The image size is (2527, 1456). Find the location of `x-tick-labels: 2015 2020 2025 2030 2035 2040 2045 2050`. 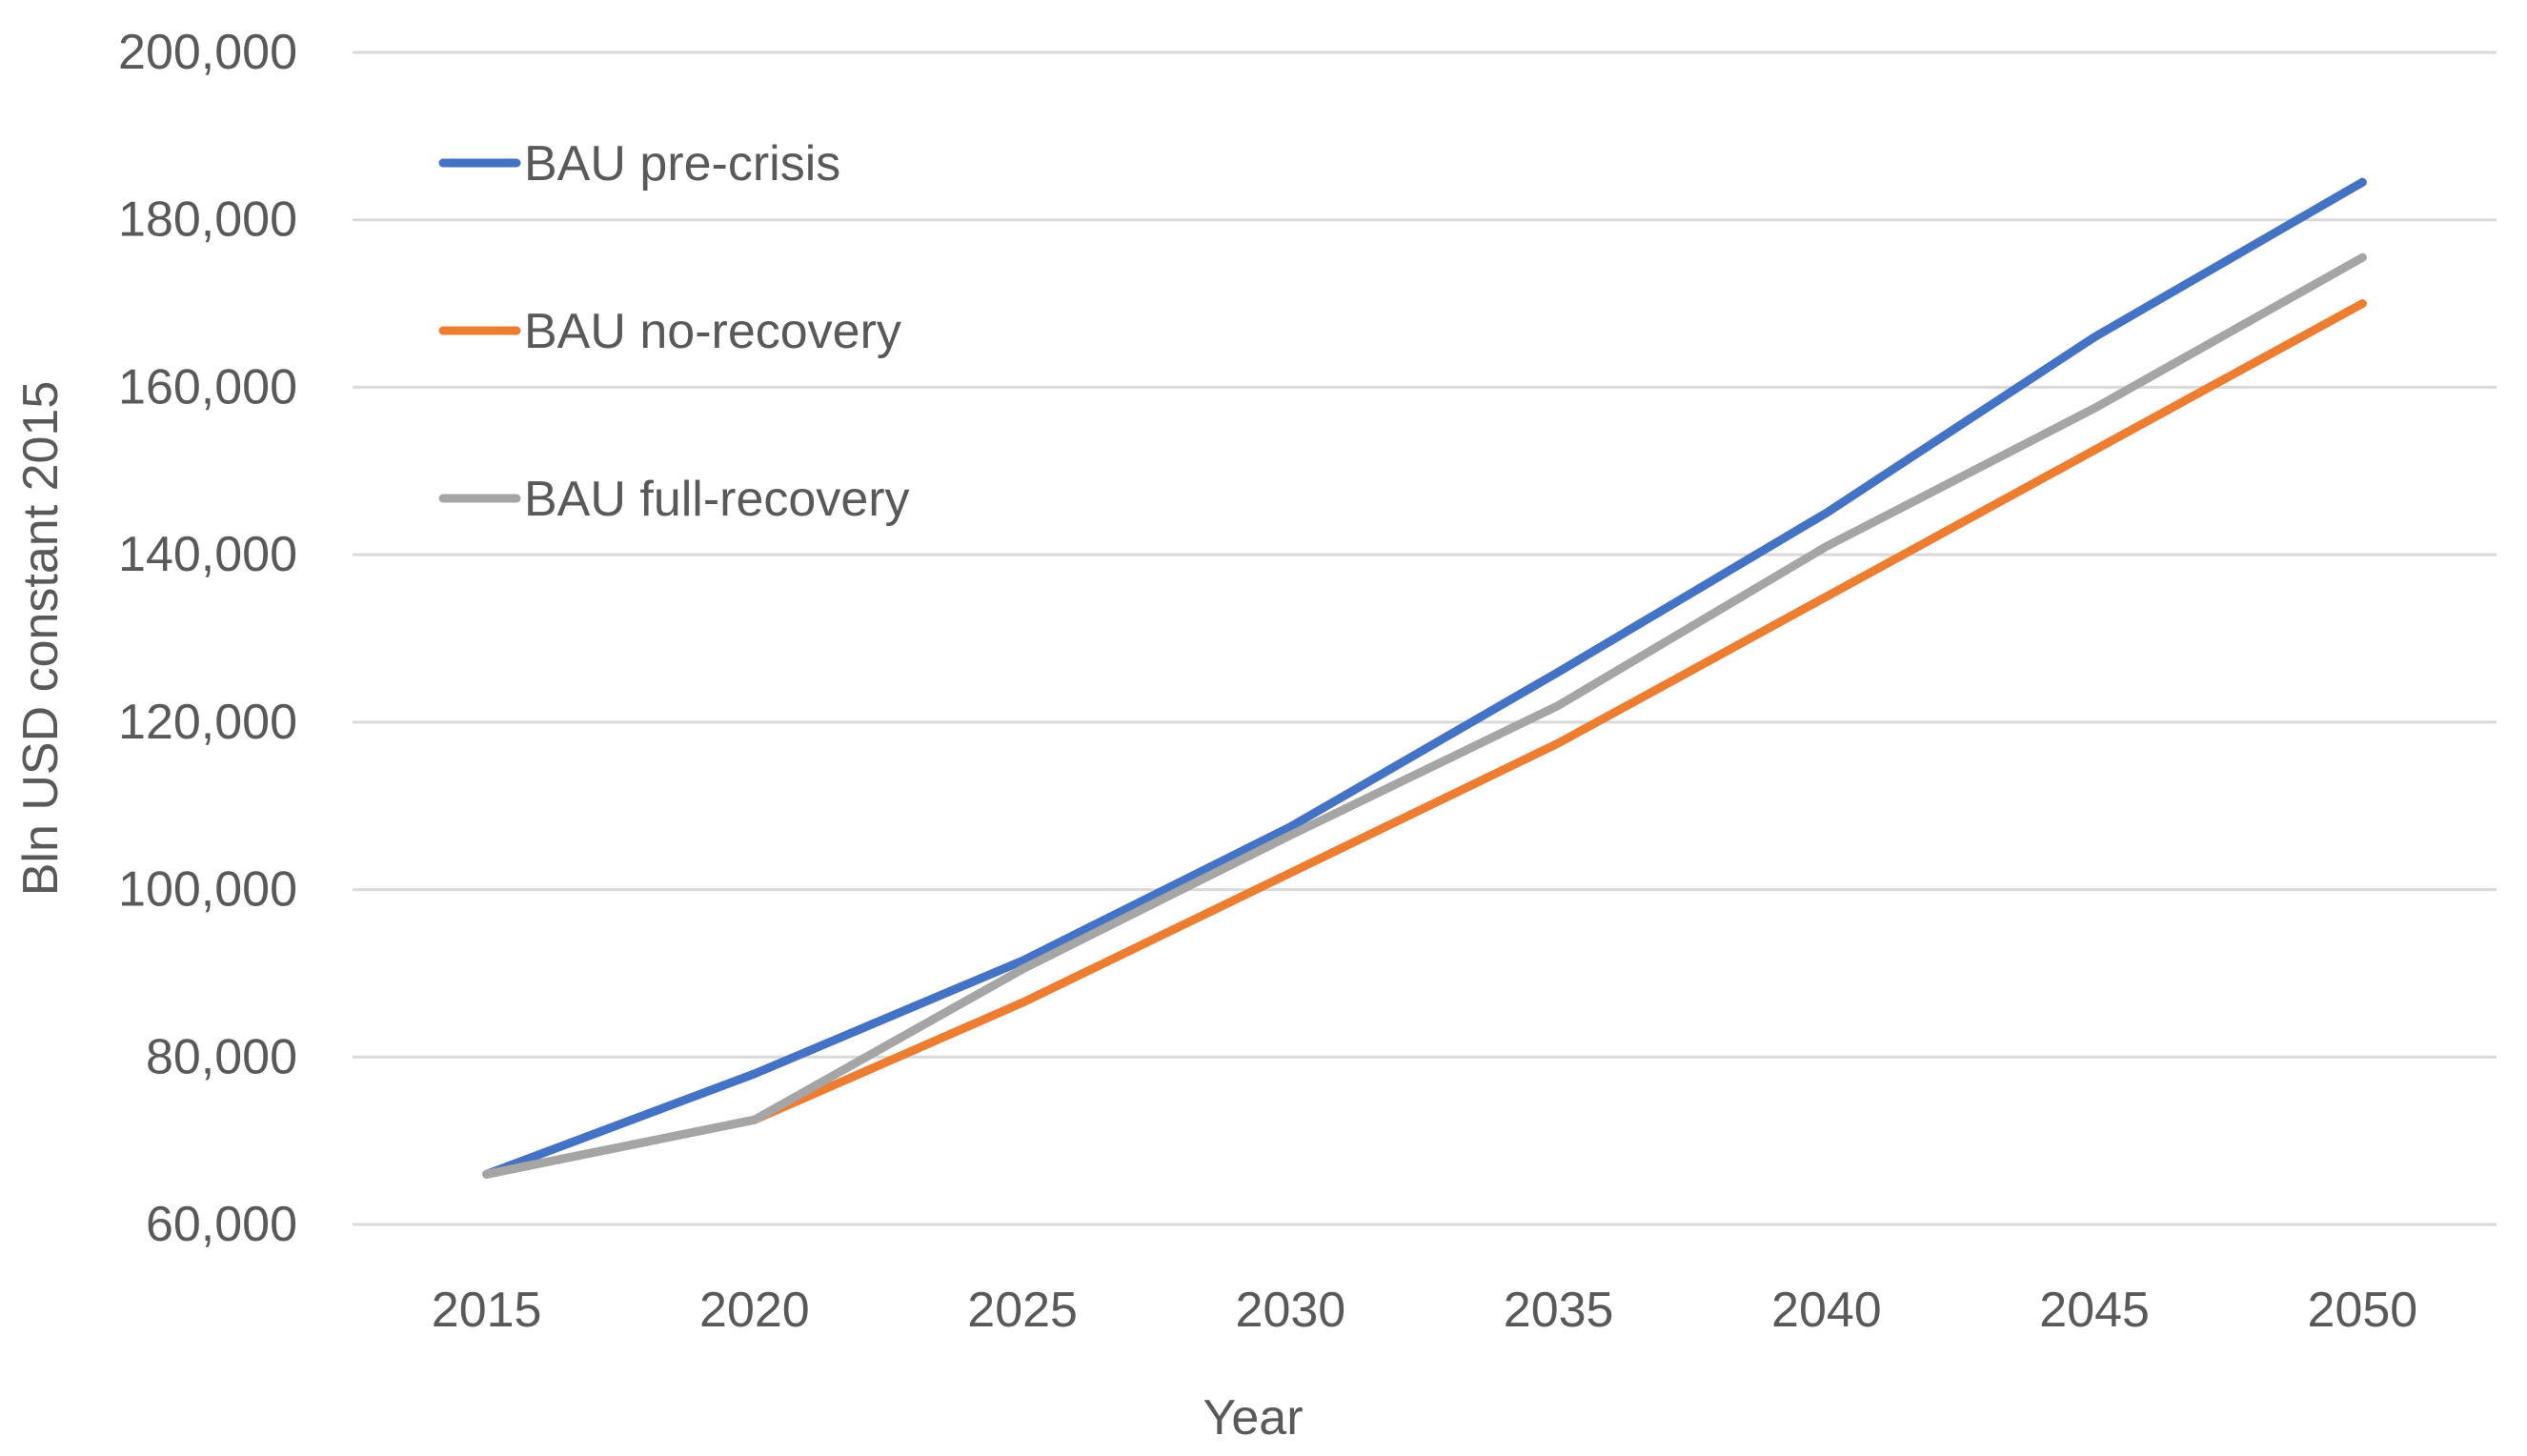

x-tick-labels: 2015 2020 2025 2030 2035 2040 2045 2050 is located at coordinates (1424, 1310).